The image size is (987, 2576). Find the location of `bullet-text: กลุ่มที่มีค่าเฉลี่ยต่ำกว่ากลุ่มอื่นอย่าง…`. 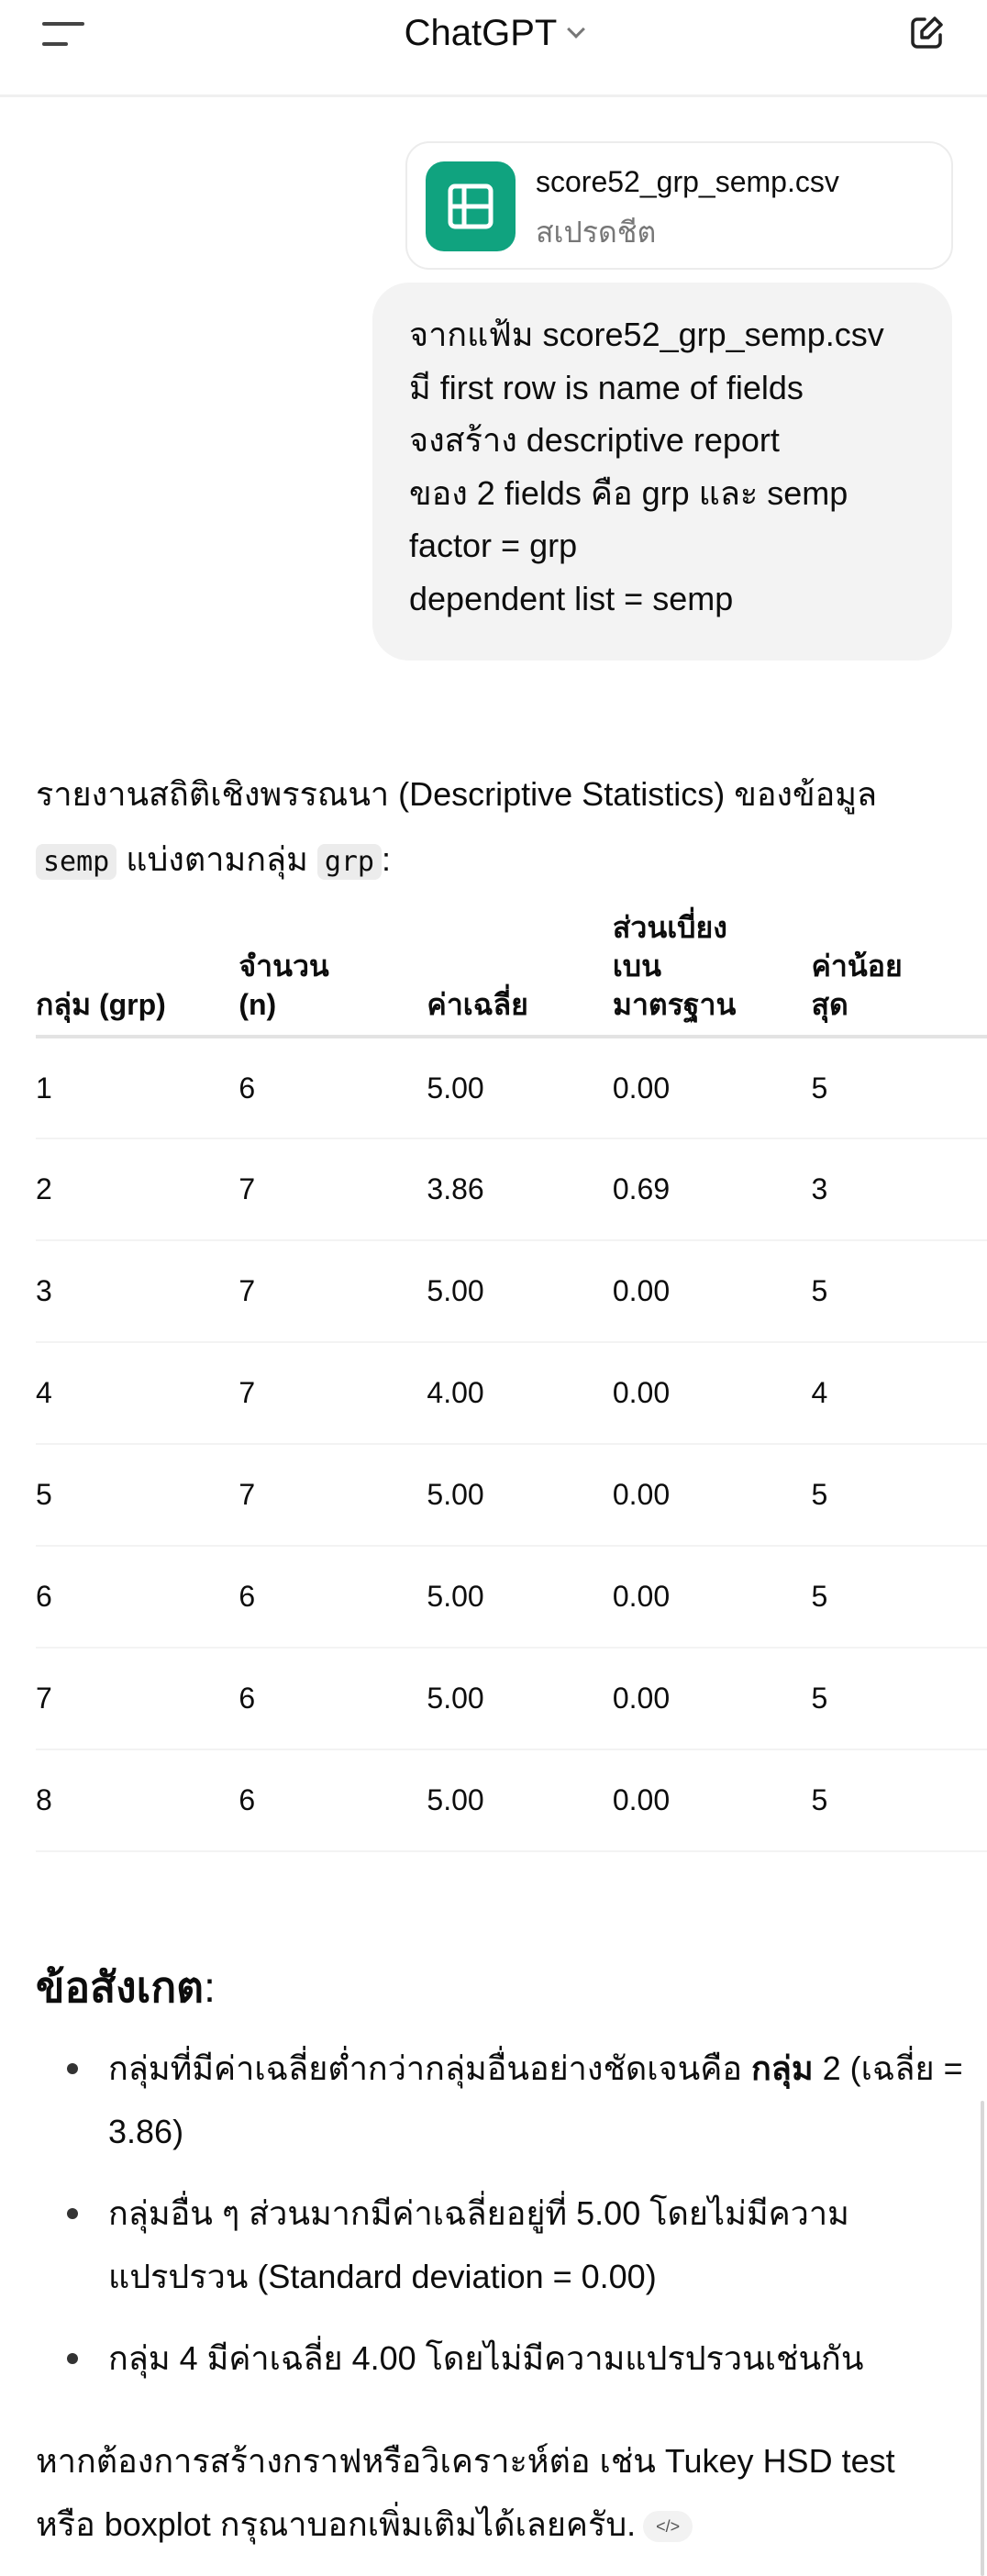

bullet-text: กลุ่มที่มีค่าเฉลี่ยต่ำกว่ากลุ่มอื่นอย่าง… is located at coordinates (429, 2068).